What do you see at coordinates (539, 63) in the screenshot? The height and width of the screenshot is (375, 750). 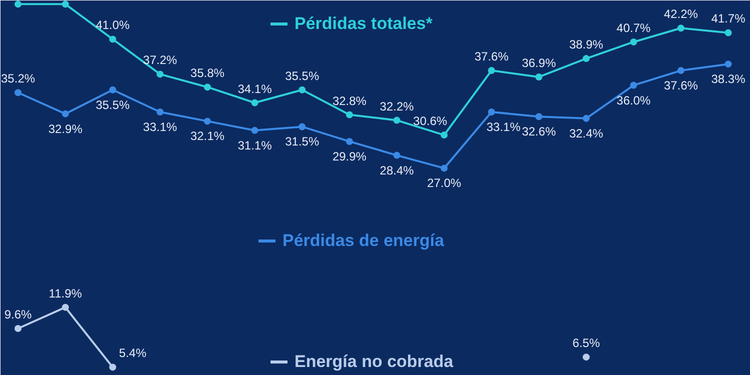 I see `data-label: 36.9%` at bounding box center [539, 63].